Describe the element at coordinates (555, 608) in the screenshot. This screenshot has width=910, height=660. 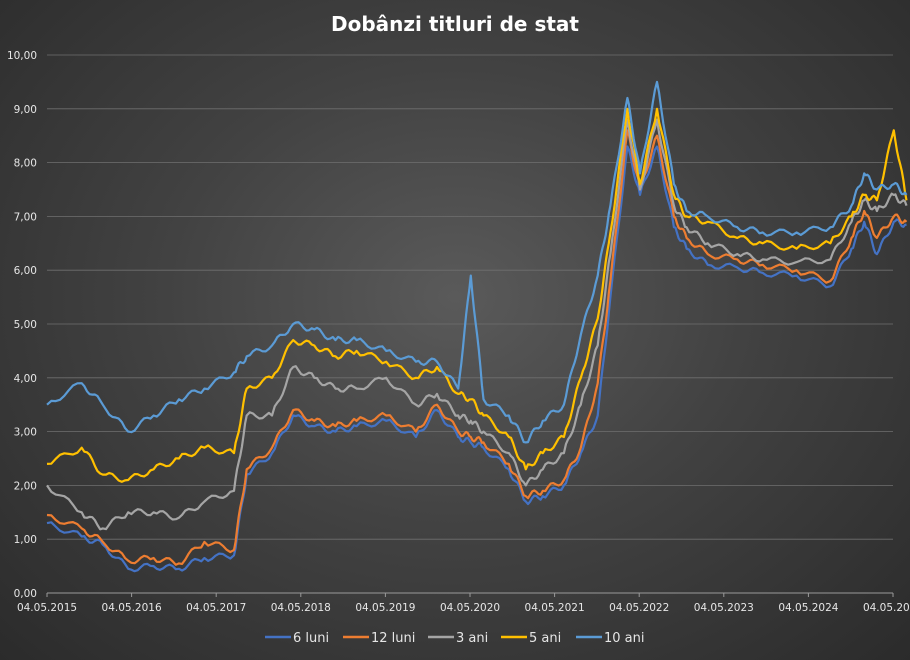
I see `x-tick-label: 04.05.2021` at that location.